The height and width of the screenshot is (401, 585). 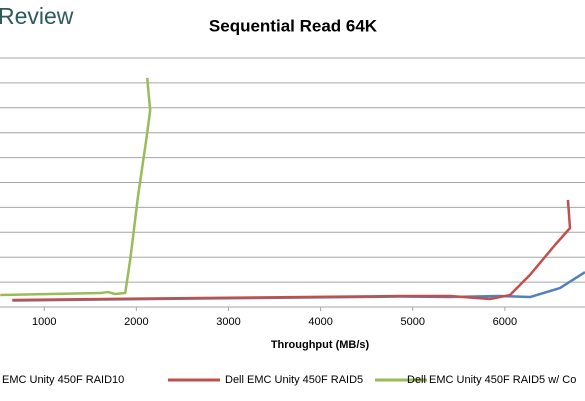 I want to click on series-line, so click(x=76, y=187).